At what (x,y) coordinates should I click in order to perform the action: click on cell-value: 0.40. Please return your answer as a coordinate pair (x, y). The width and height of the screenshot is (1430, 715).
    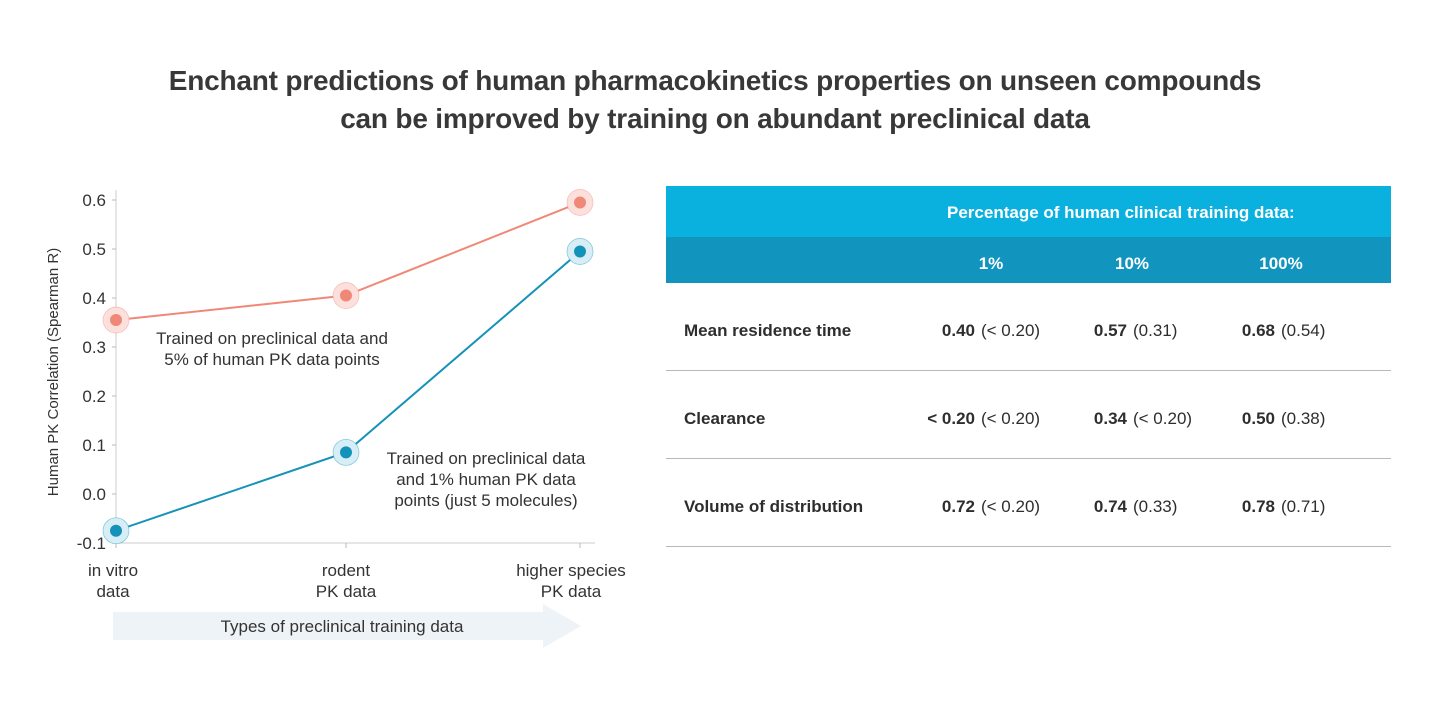
    Looking at the image, I should click on (958, 330).